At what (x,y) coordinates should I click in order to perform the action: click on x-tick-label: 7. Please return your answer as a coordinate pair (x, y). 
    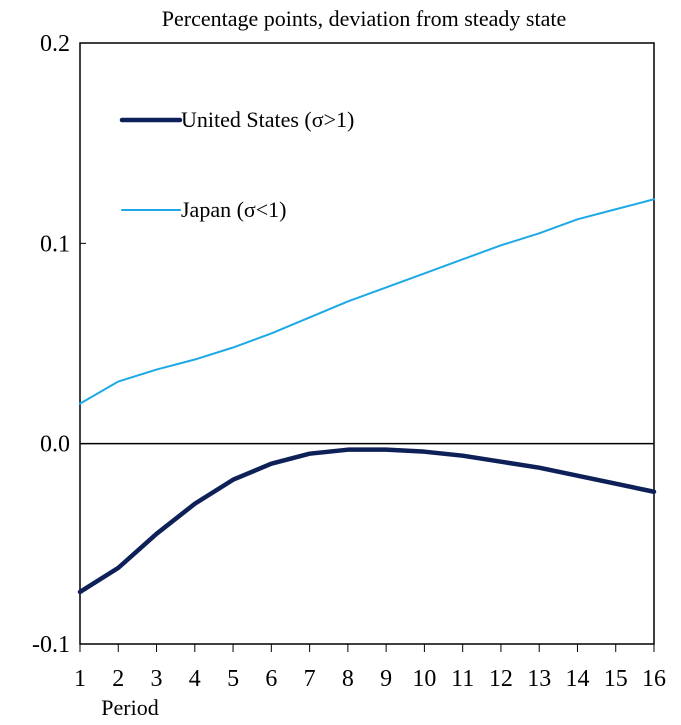
    Looking at the image, I should click on (310, 679).